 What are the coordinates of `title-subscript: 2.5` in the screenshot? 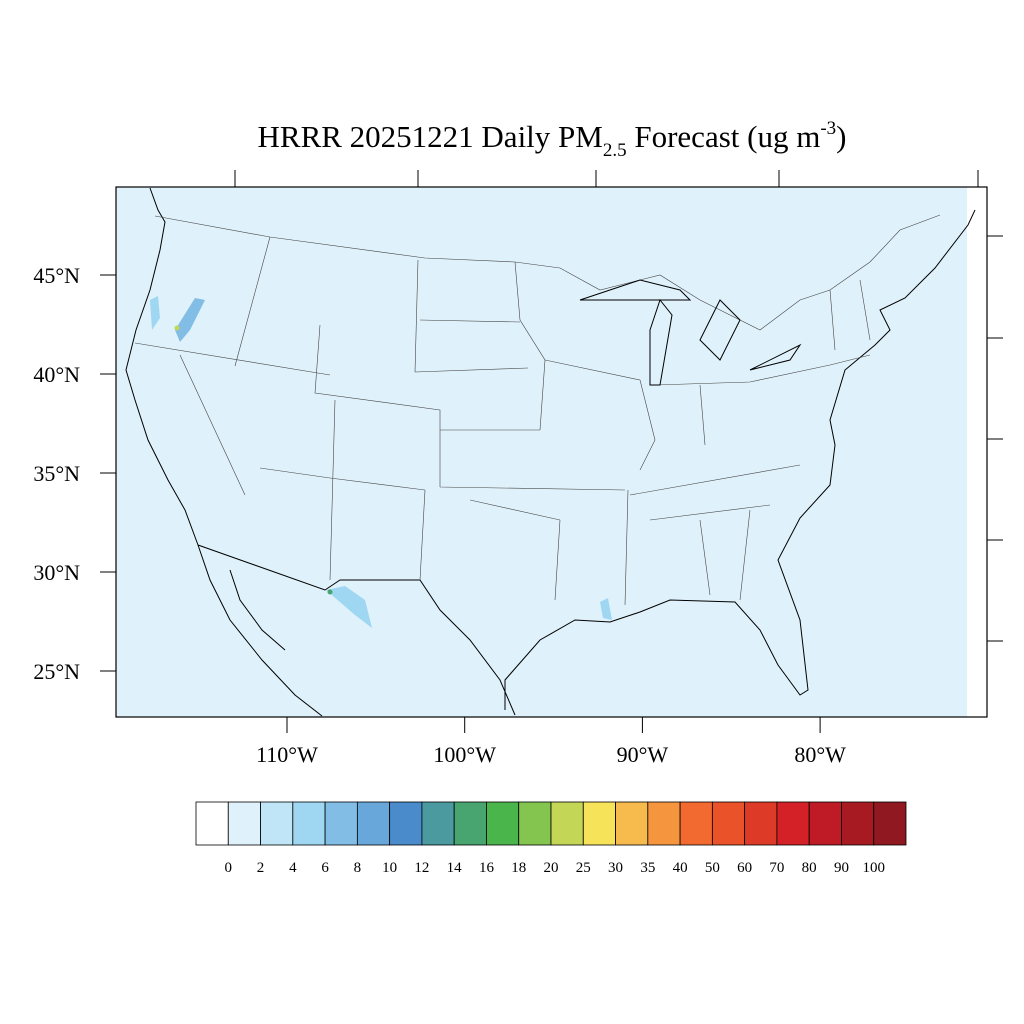 It's located at (615, 150).